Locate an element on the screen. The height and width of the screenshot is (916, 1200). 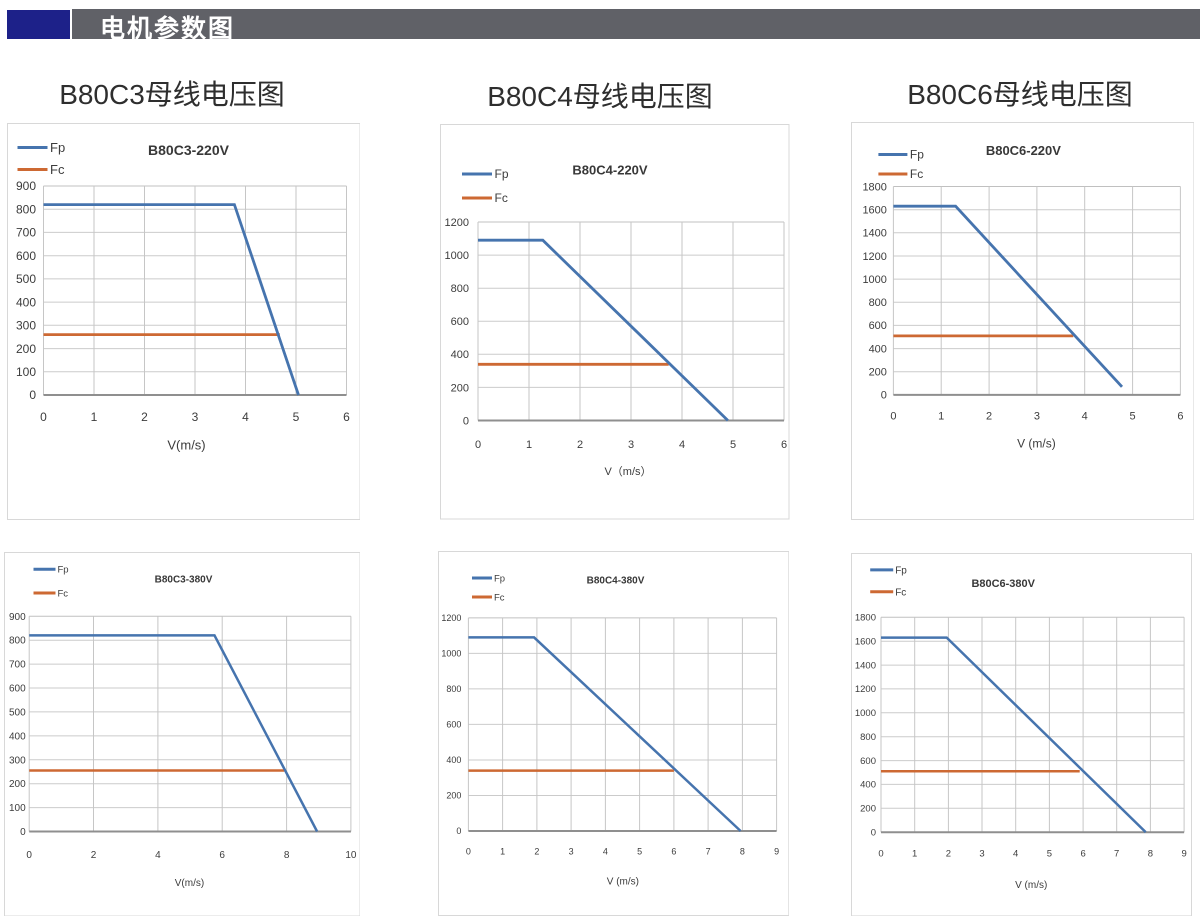
svg-text: B80C6-220V is located at coordinates (1022, 150).